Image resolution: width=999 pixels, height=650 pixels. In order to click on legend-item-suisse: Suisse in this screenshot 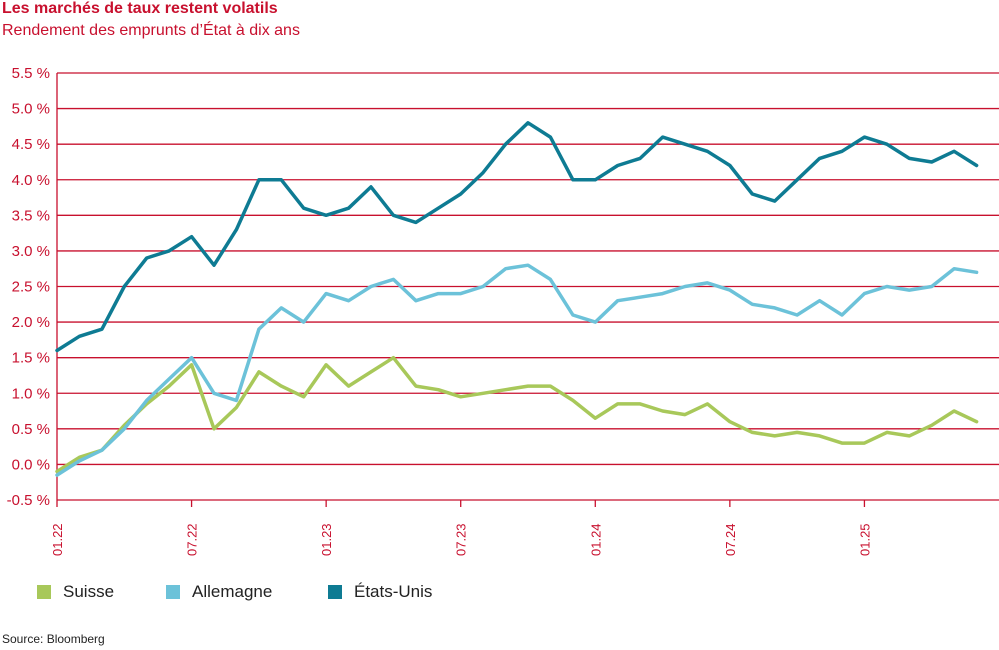, I will do `click(75, 592)`.